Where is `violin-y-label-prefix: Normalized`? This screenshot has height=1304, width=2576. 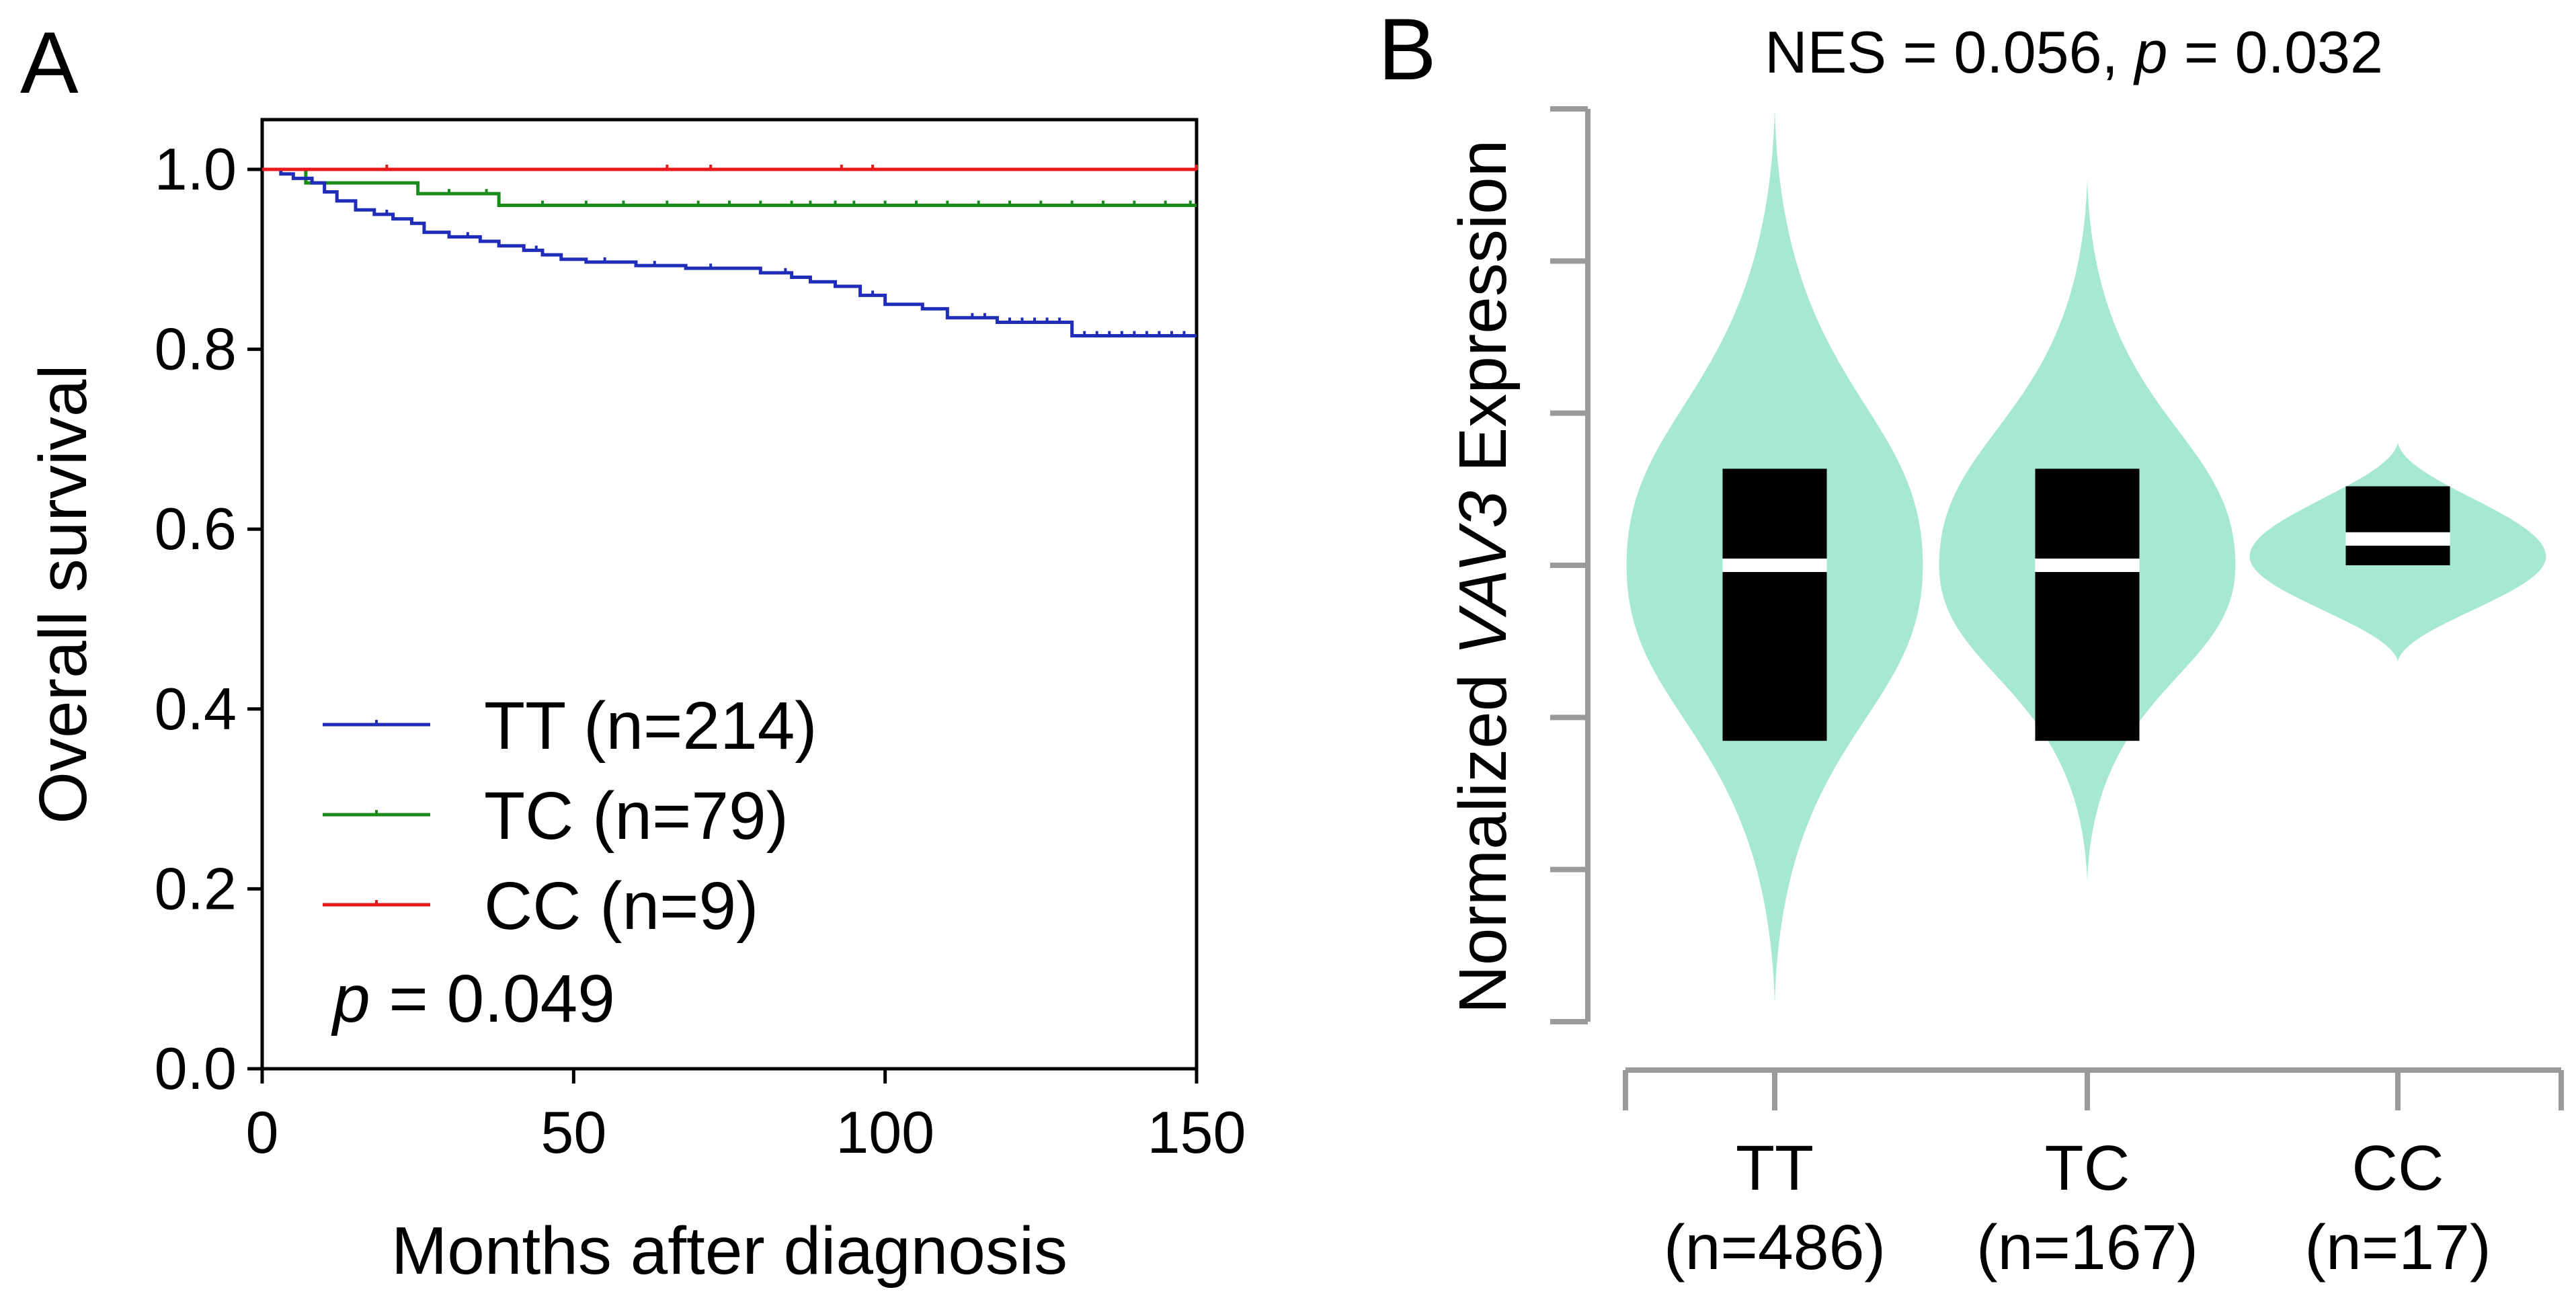 violin-y-label-prefix: Normalized is located at coordinates (1483, 835).